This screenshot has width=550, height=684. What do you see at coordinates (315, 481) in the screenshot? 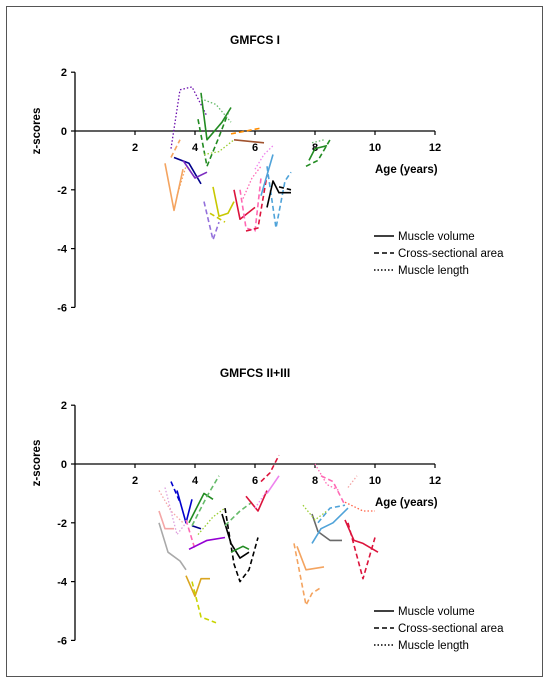
I see `x-tick-label: 8` at bounding box center [315, 481].